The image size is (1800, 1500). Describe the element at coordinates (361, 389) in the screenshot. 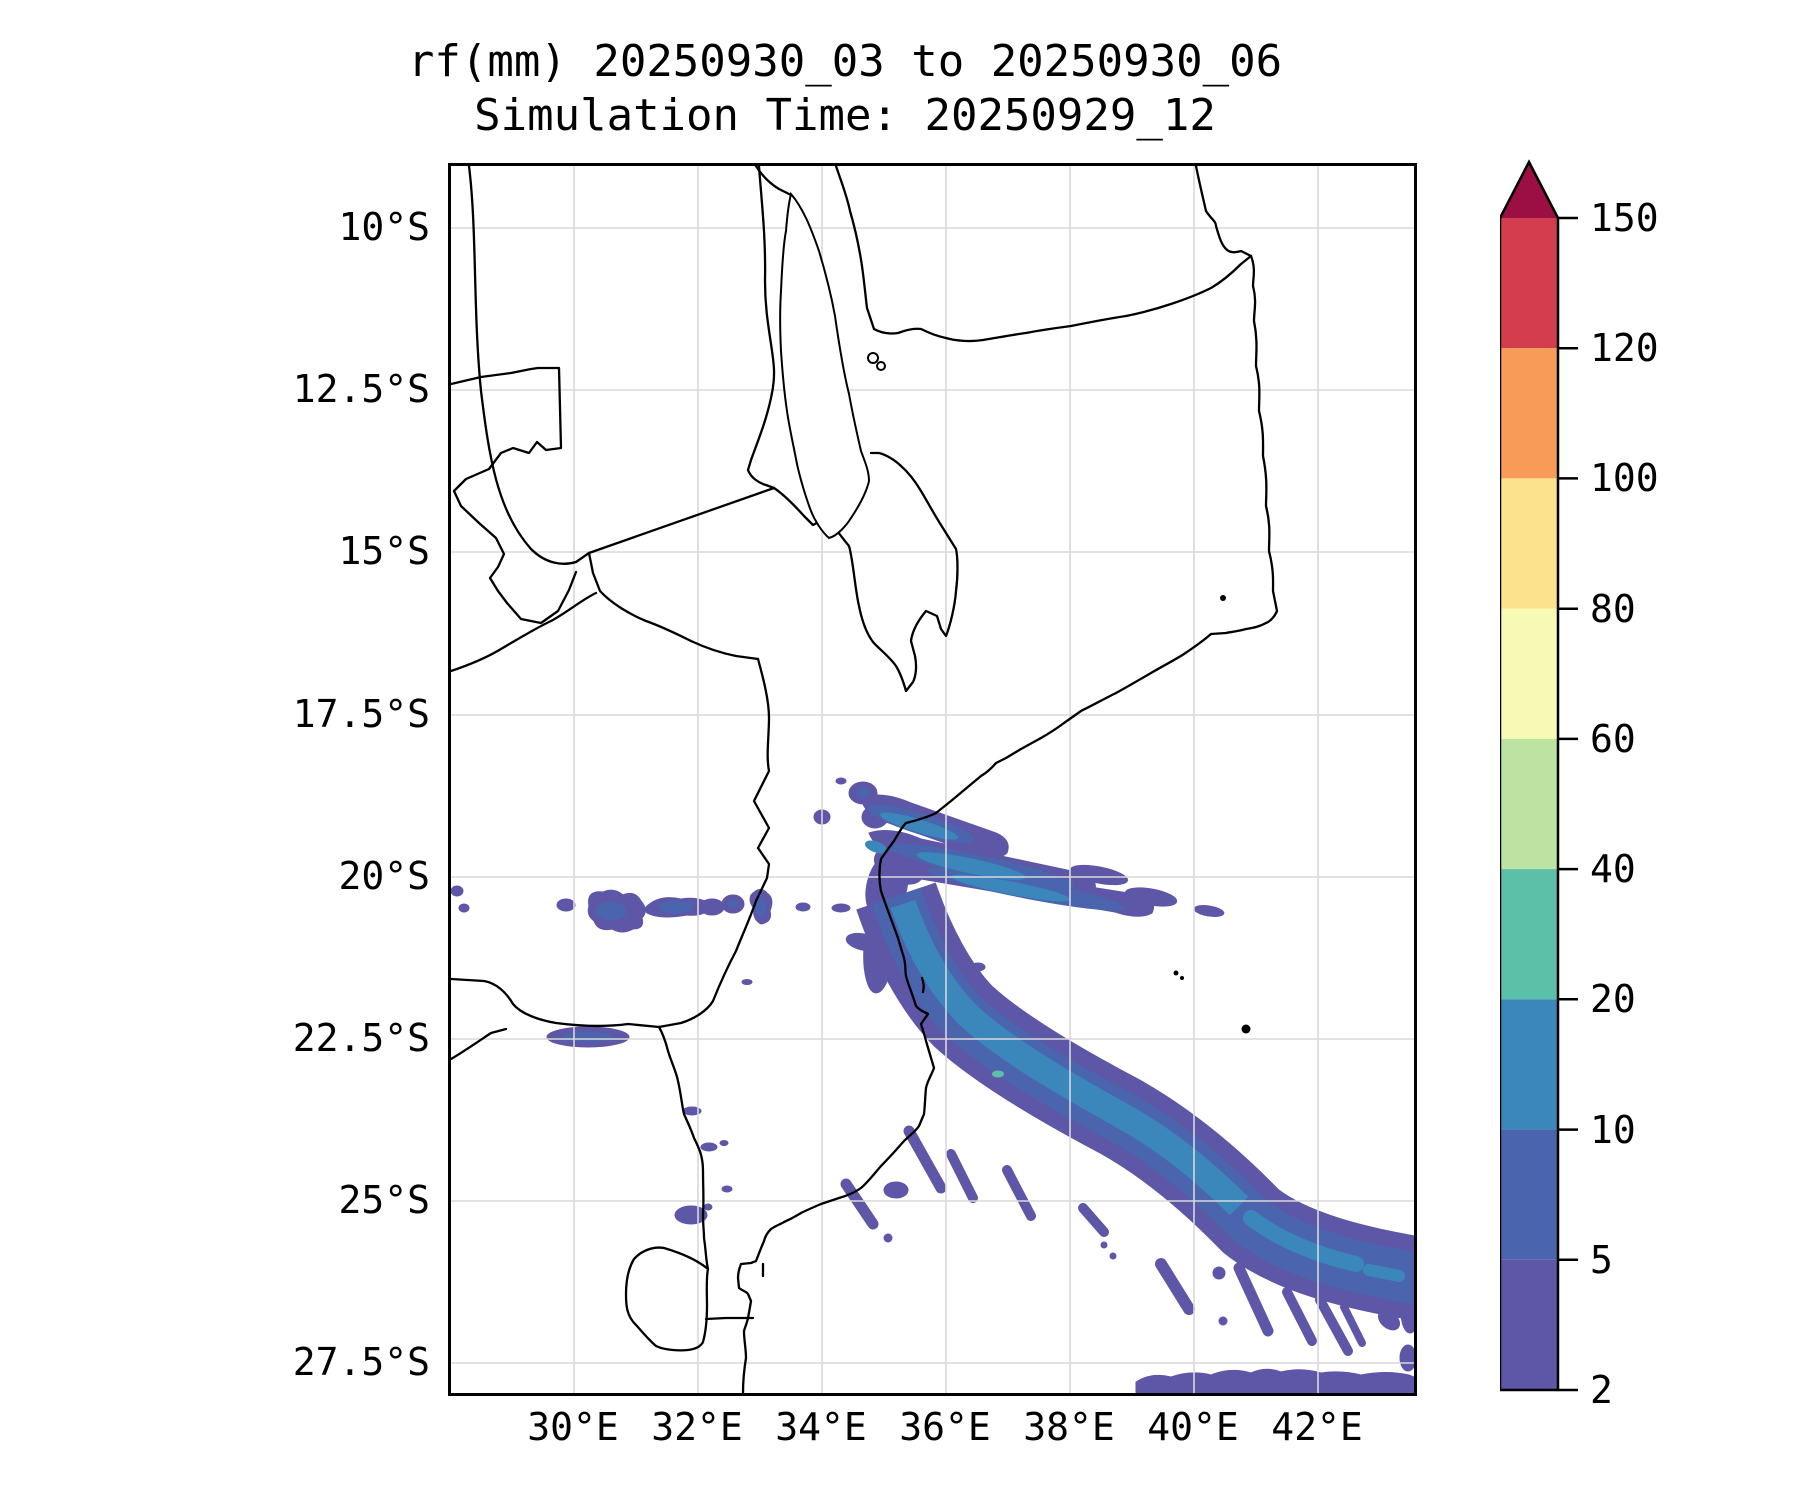

I see `y-tick-12-5s: 12.5°S` at that location.